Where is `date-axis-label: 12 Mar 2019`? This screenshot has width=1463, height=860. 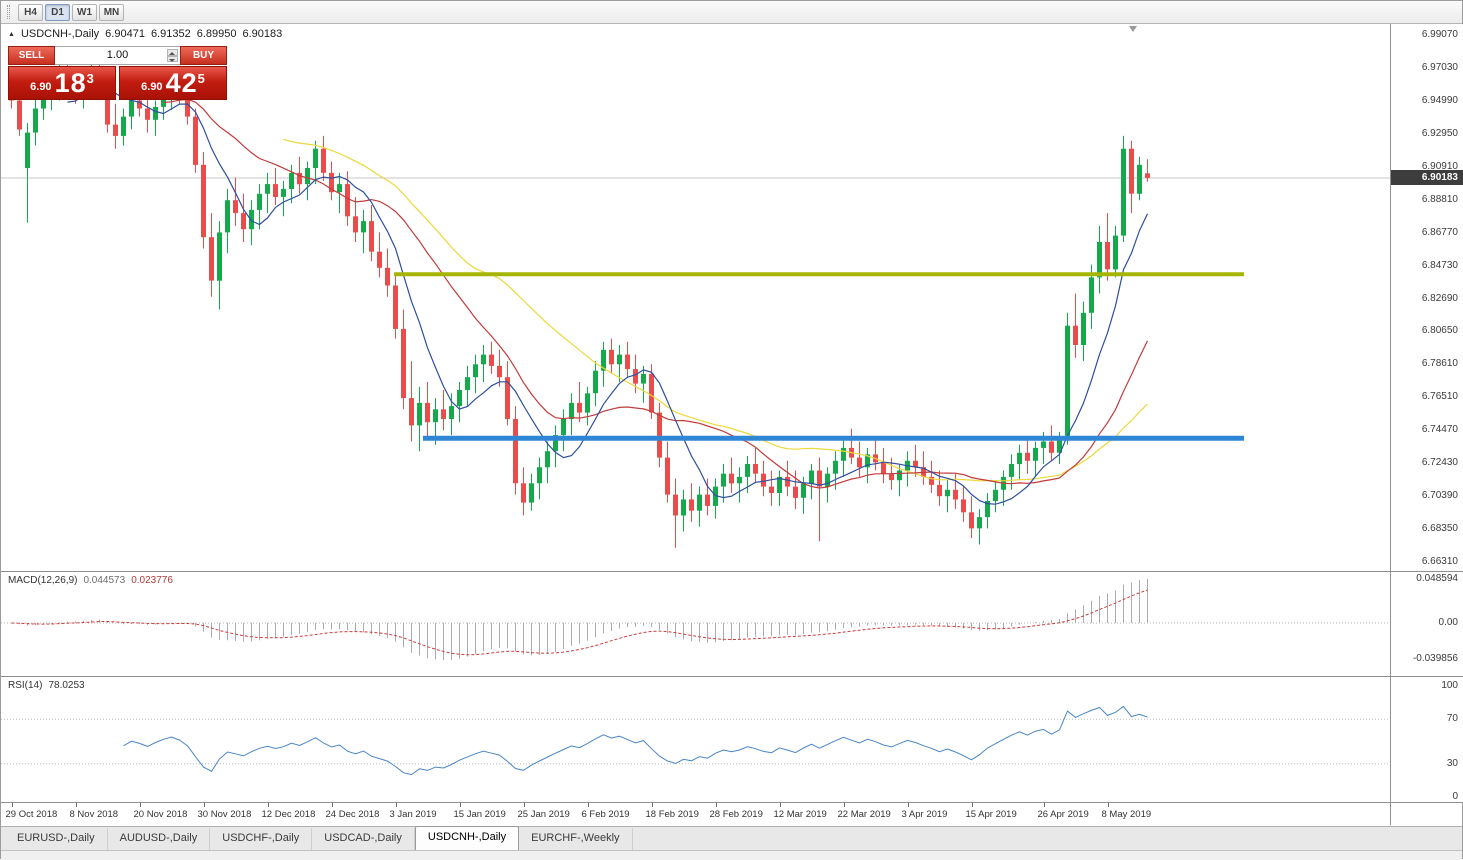
date-axis-label: 12 Mar 2019 is located at coordinates (800, 814).